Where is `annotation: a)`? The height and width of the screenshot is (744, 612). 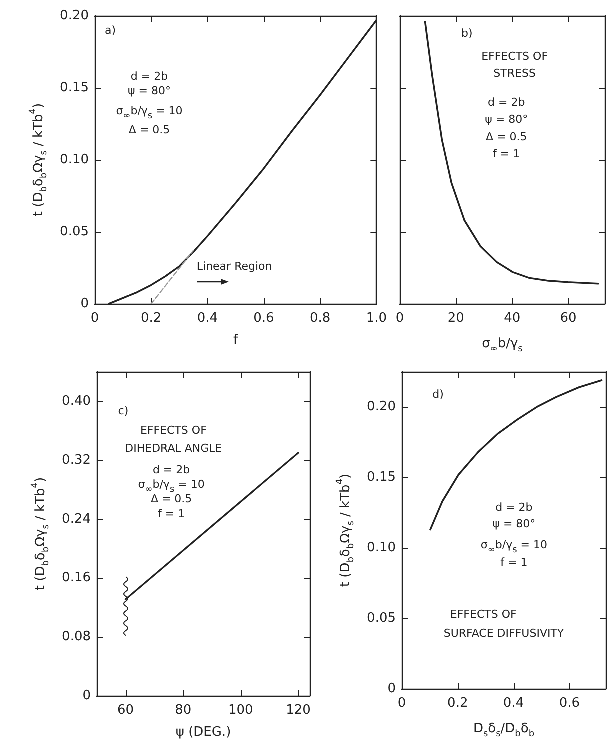 annotation: a) is located at coordinates (110, 30).